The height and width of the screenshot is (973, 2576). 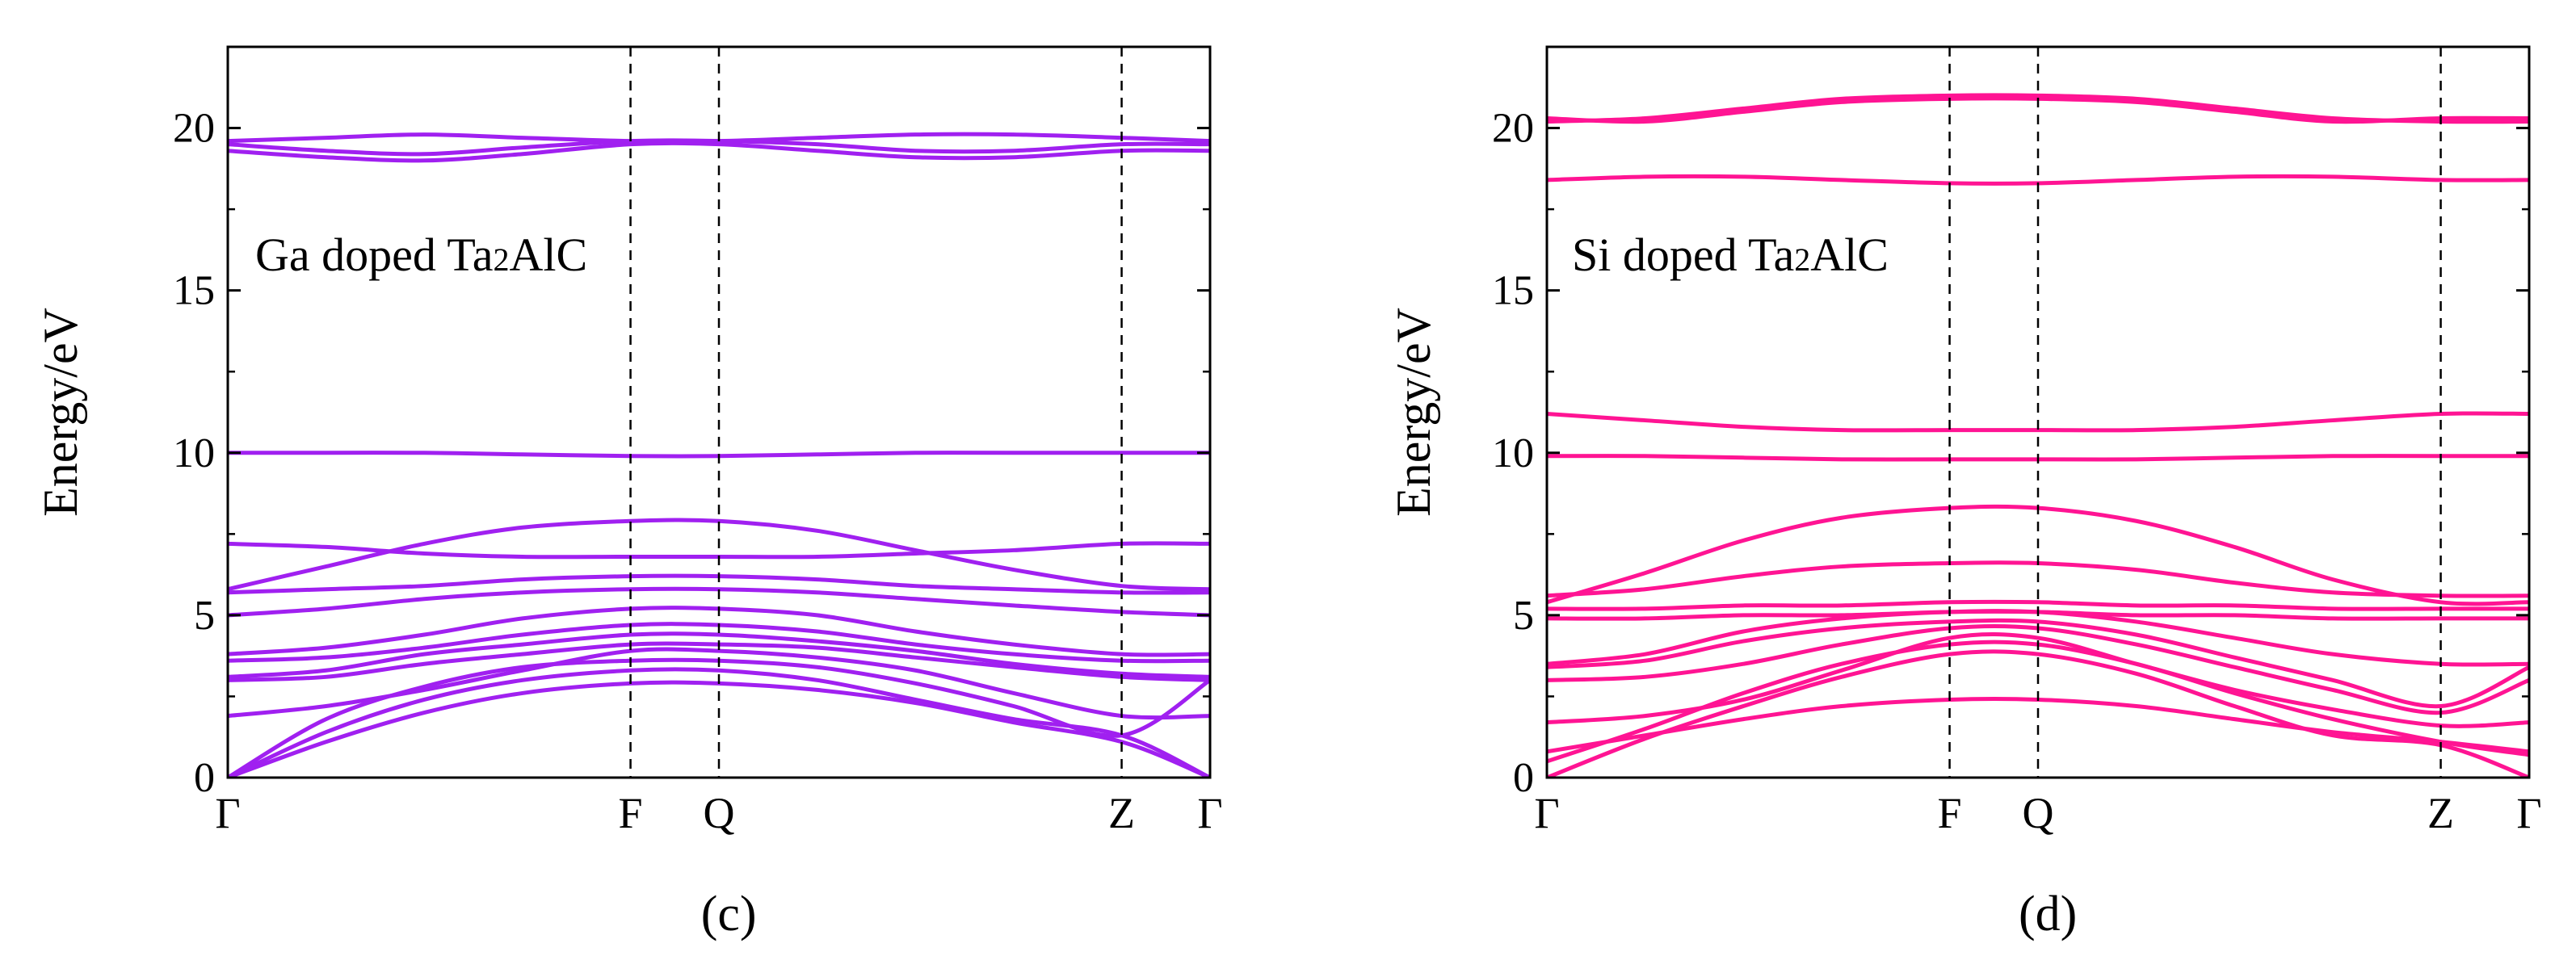 I want to click on dopant-annotation: Ga doped Ta2AlC, so click(x=421, y=255).